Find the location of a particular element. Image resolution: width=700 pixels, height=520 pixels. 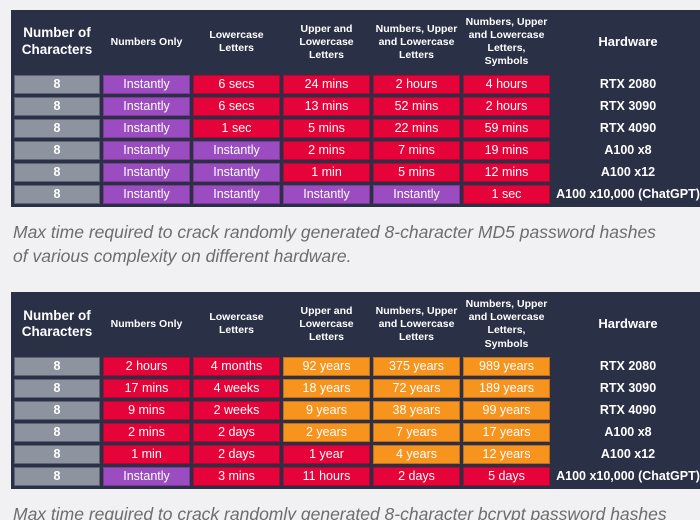

time-cell: 9 mins is located at coordinates (146, 410).